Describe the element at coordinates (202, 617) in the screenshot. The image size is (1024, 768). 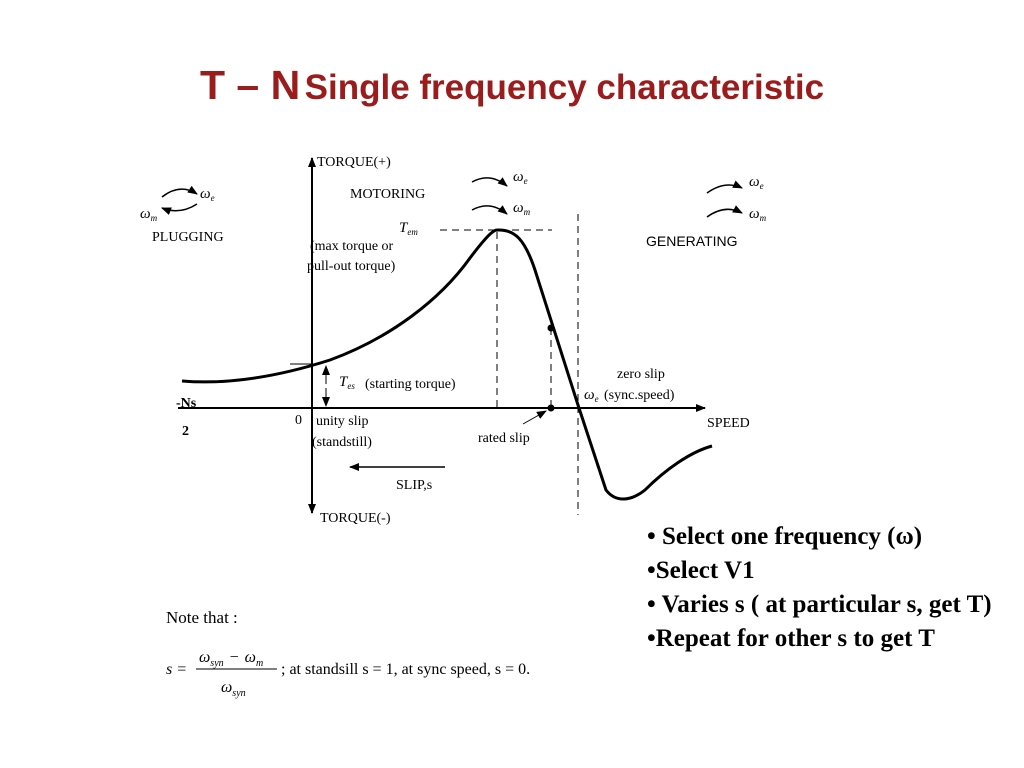
I see `note-label: Note that :` at that location.